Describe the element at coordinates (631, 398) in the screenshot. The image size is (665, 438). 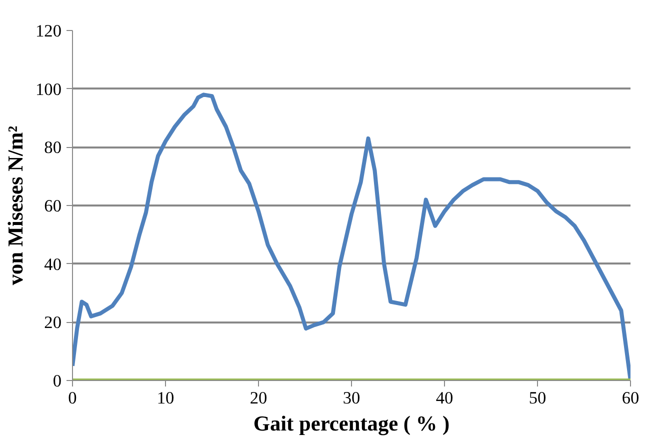
I see `x-tick-label: 60` at that location.